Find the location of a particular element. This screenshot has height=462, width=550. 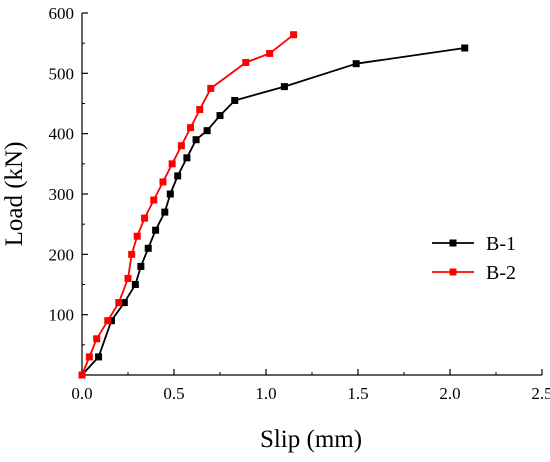

x-axis-title: Slip (mm) is located at coordinates (311, 439).